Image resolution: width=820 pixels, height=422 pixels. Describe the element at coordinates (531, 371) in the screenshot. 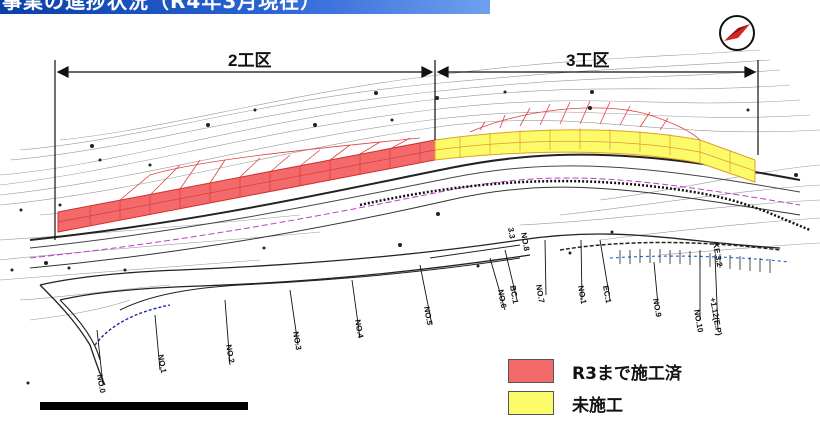

I see `legend-swatch-completed` at that location.